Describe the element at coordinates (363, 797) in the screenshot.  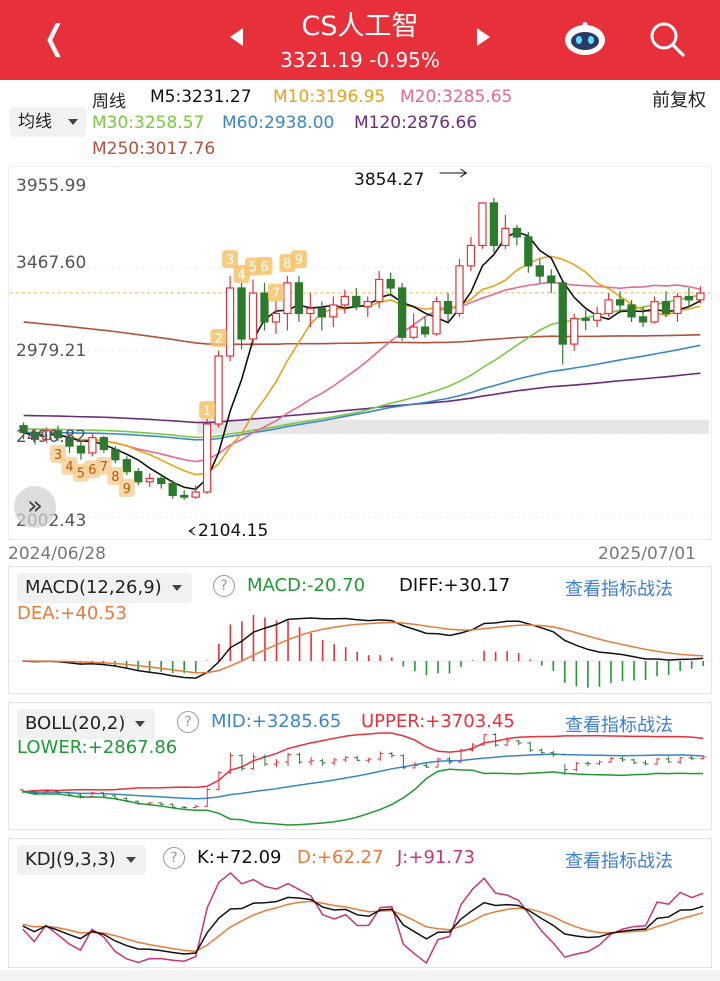
I see `boll-lower-line` at that location.